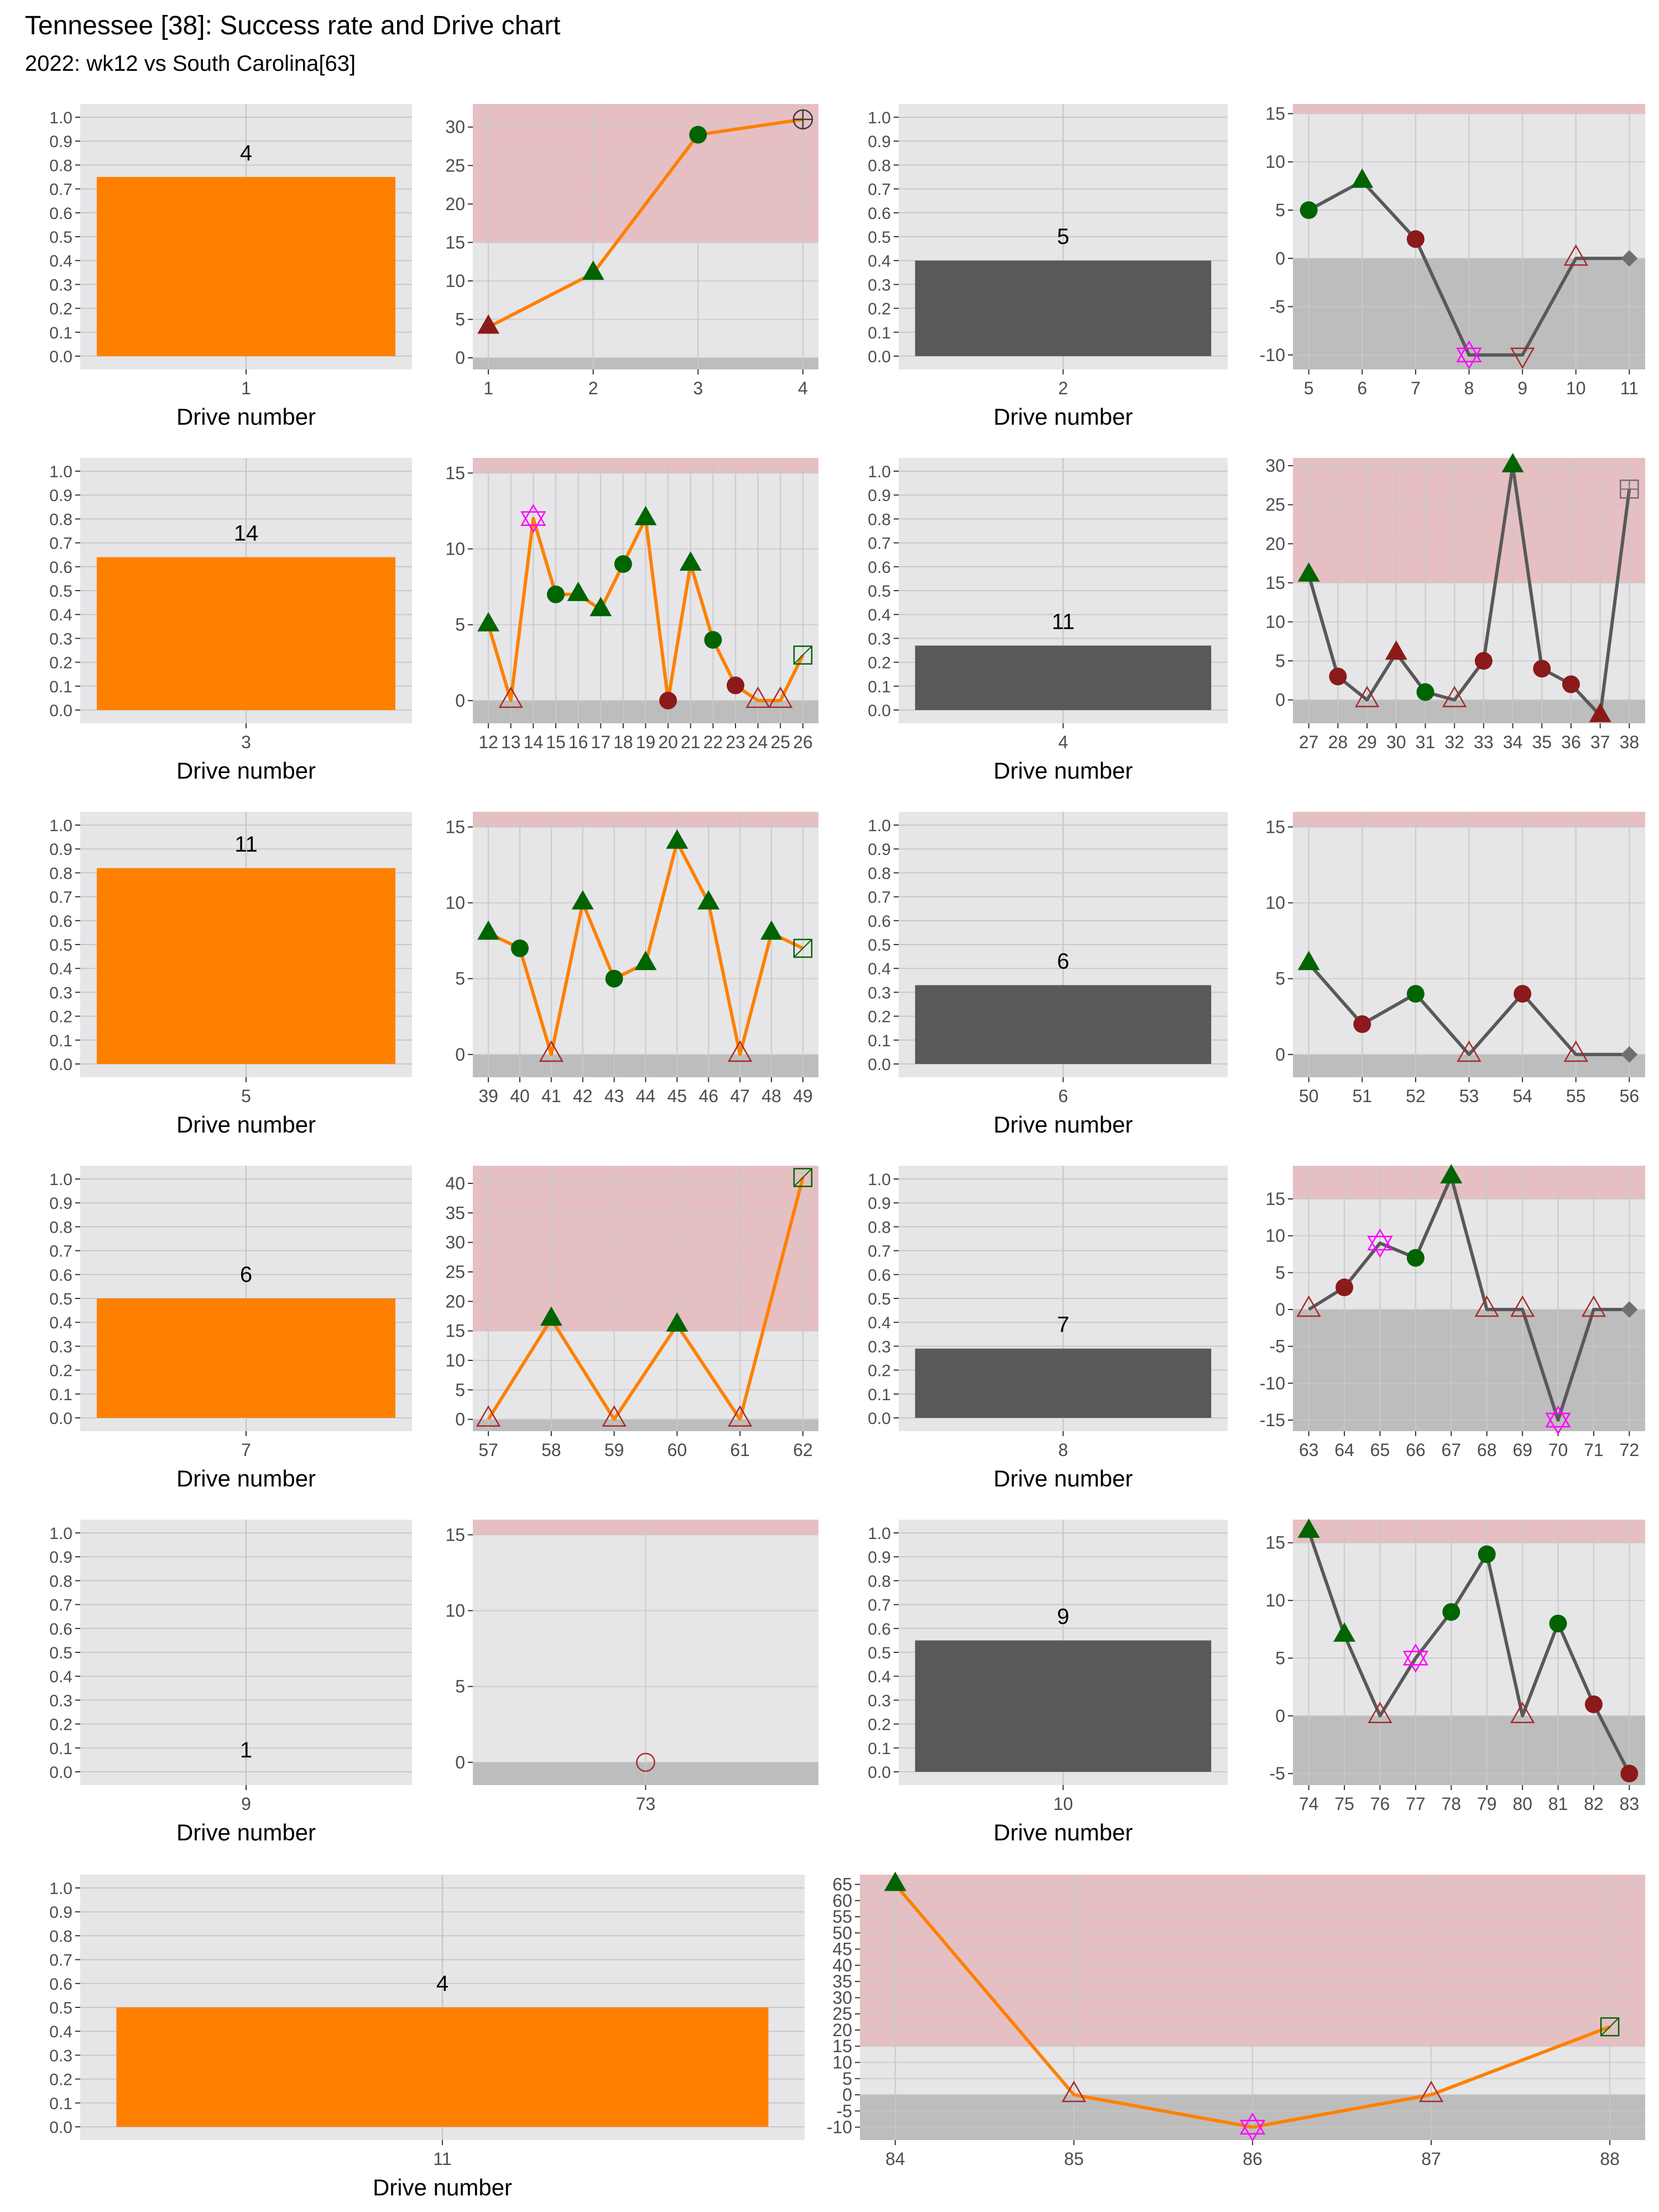 The height and width of the screenshot is (2212, 1659). I want to click on x-tick-label: 15, so click(556, 742).